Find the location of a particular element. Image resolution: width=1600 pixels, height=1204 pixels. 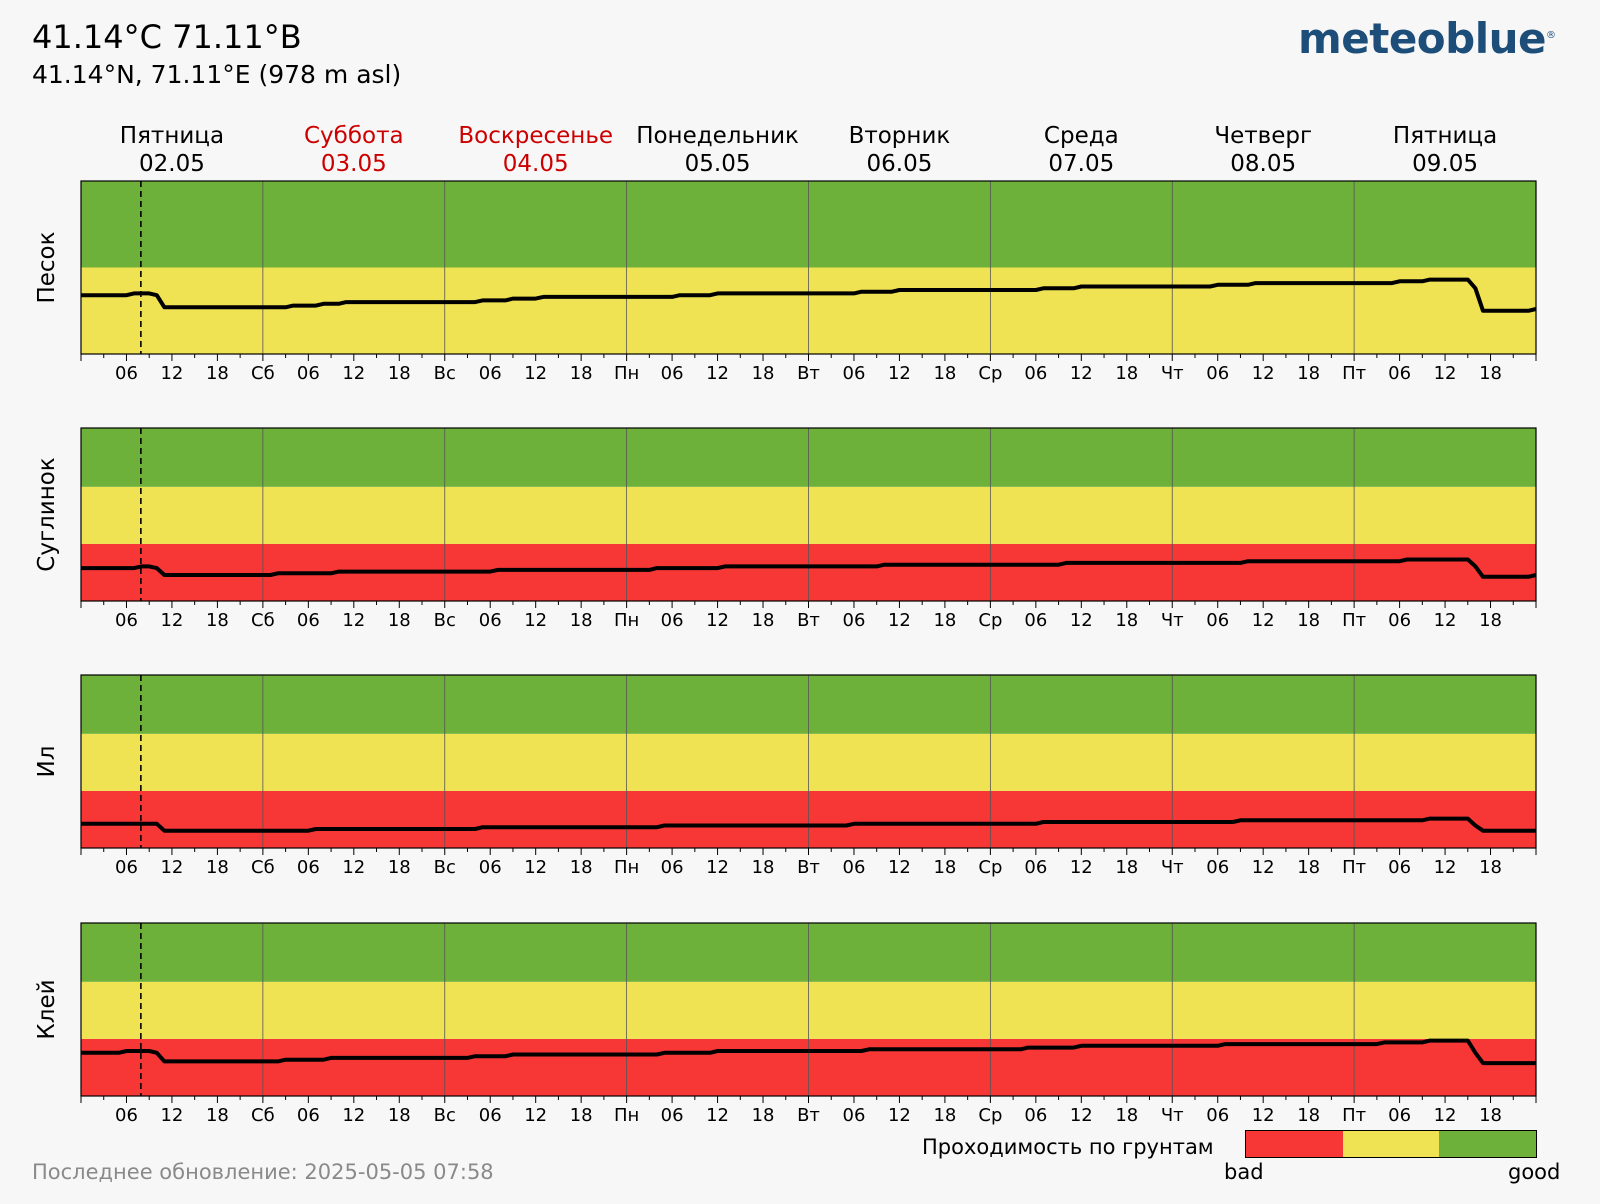

legend-swatch-green is located at coordinates (1488, 1144).